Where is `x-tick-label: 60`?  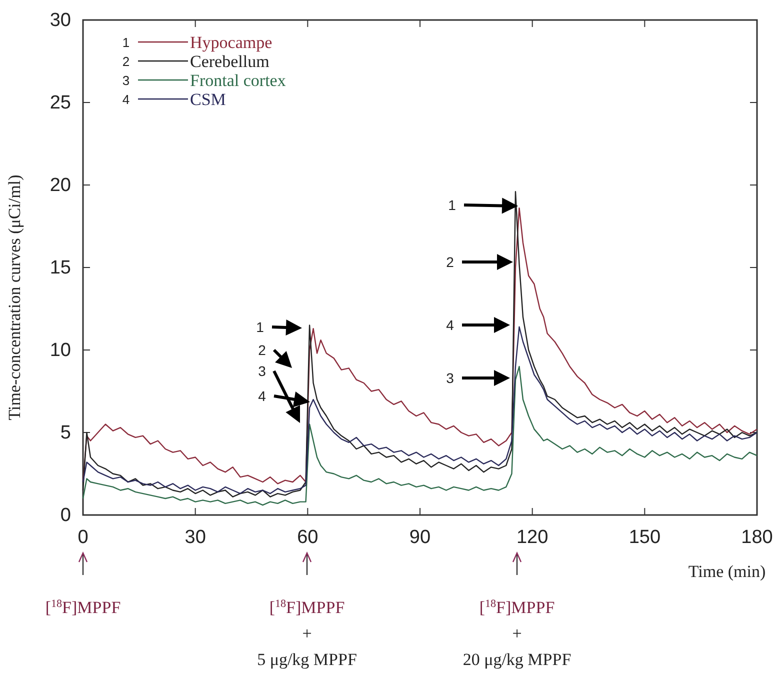
x-tick-label: 60 is located at coordinates (307, 537).